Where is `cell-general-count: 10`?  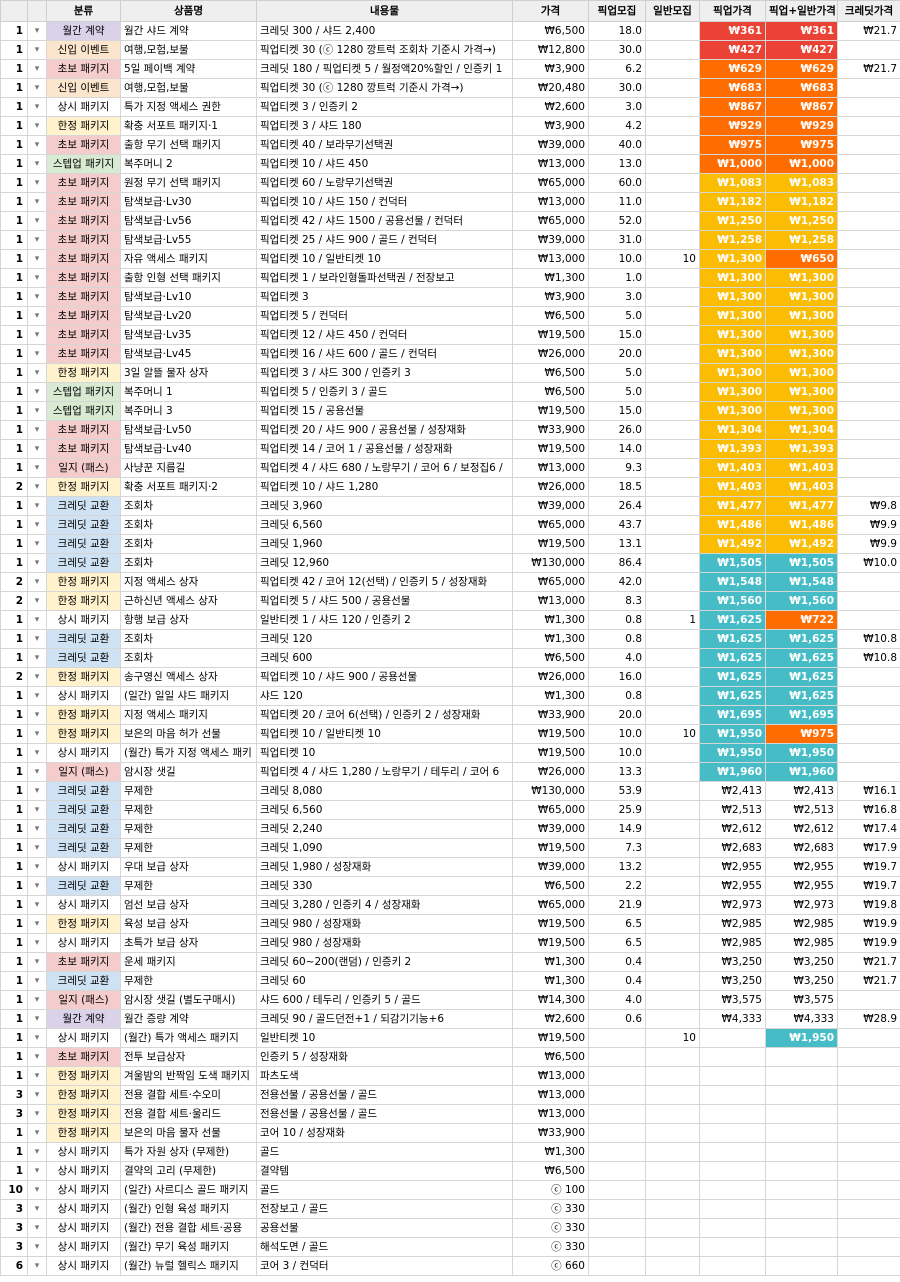
cell-general-count: 10 is located at coordinates (672, 1038).